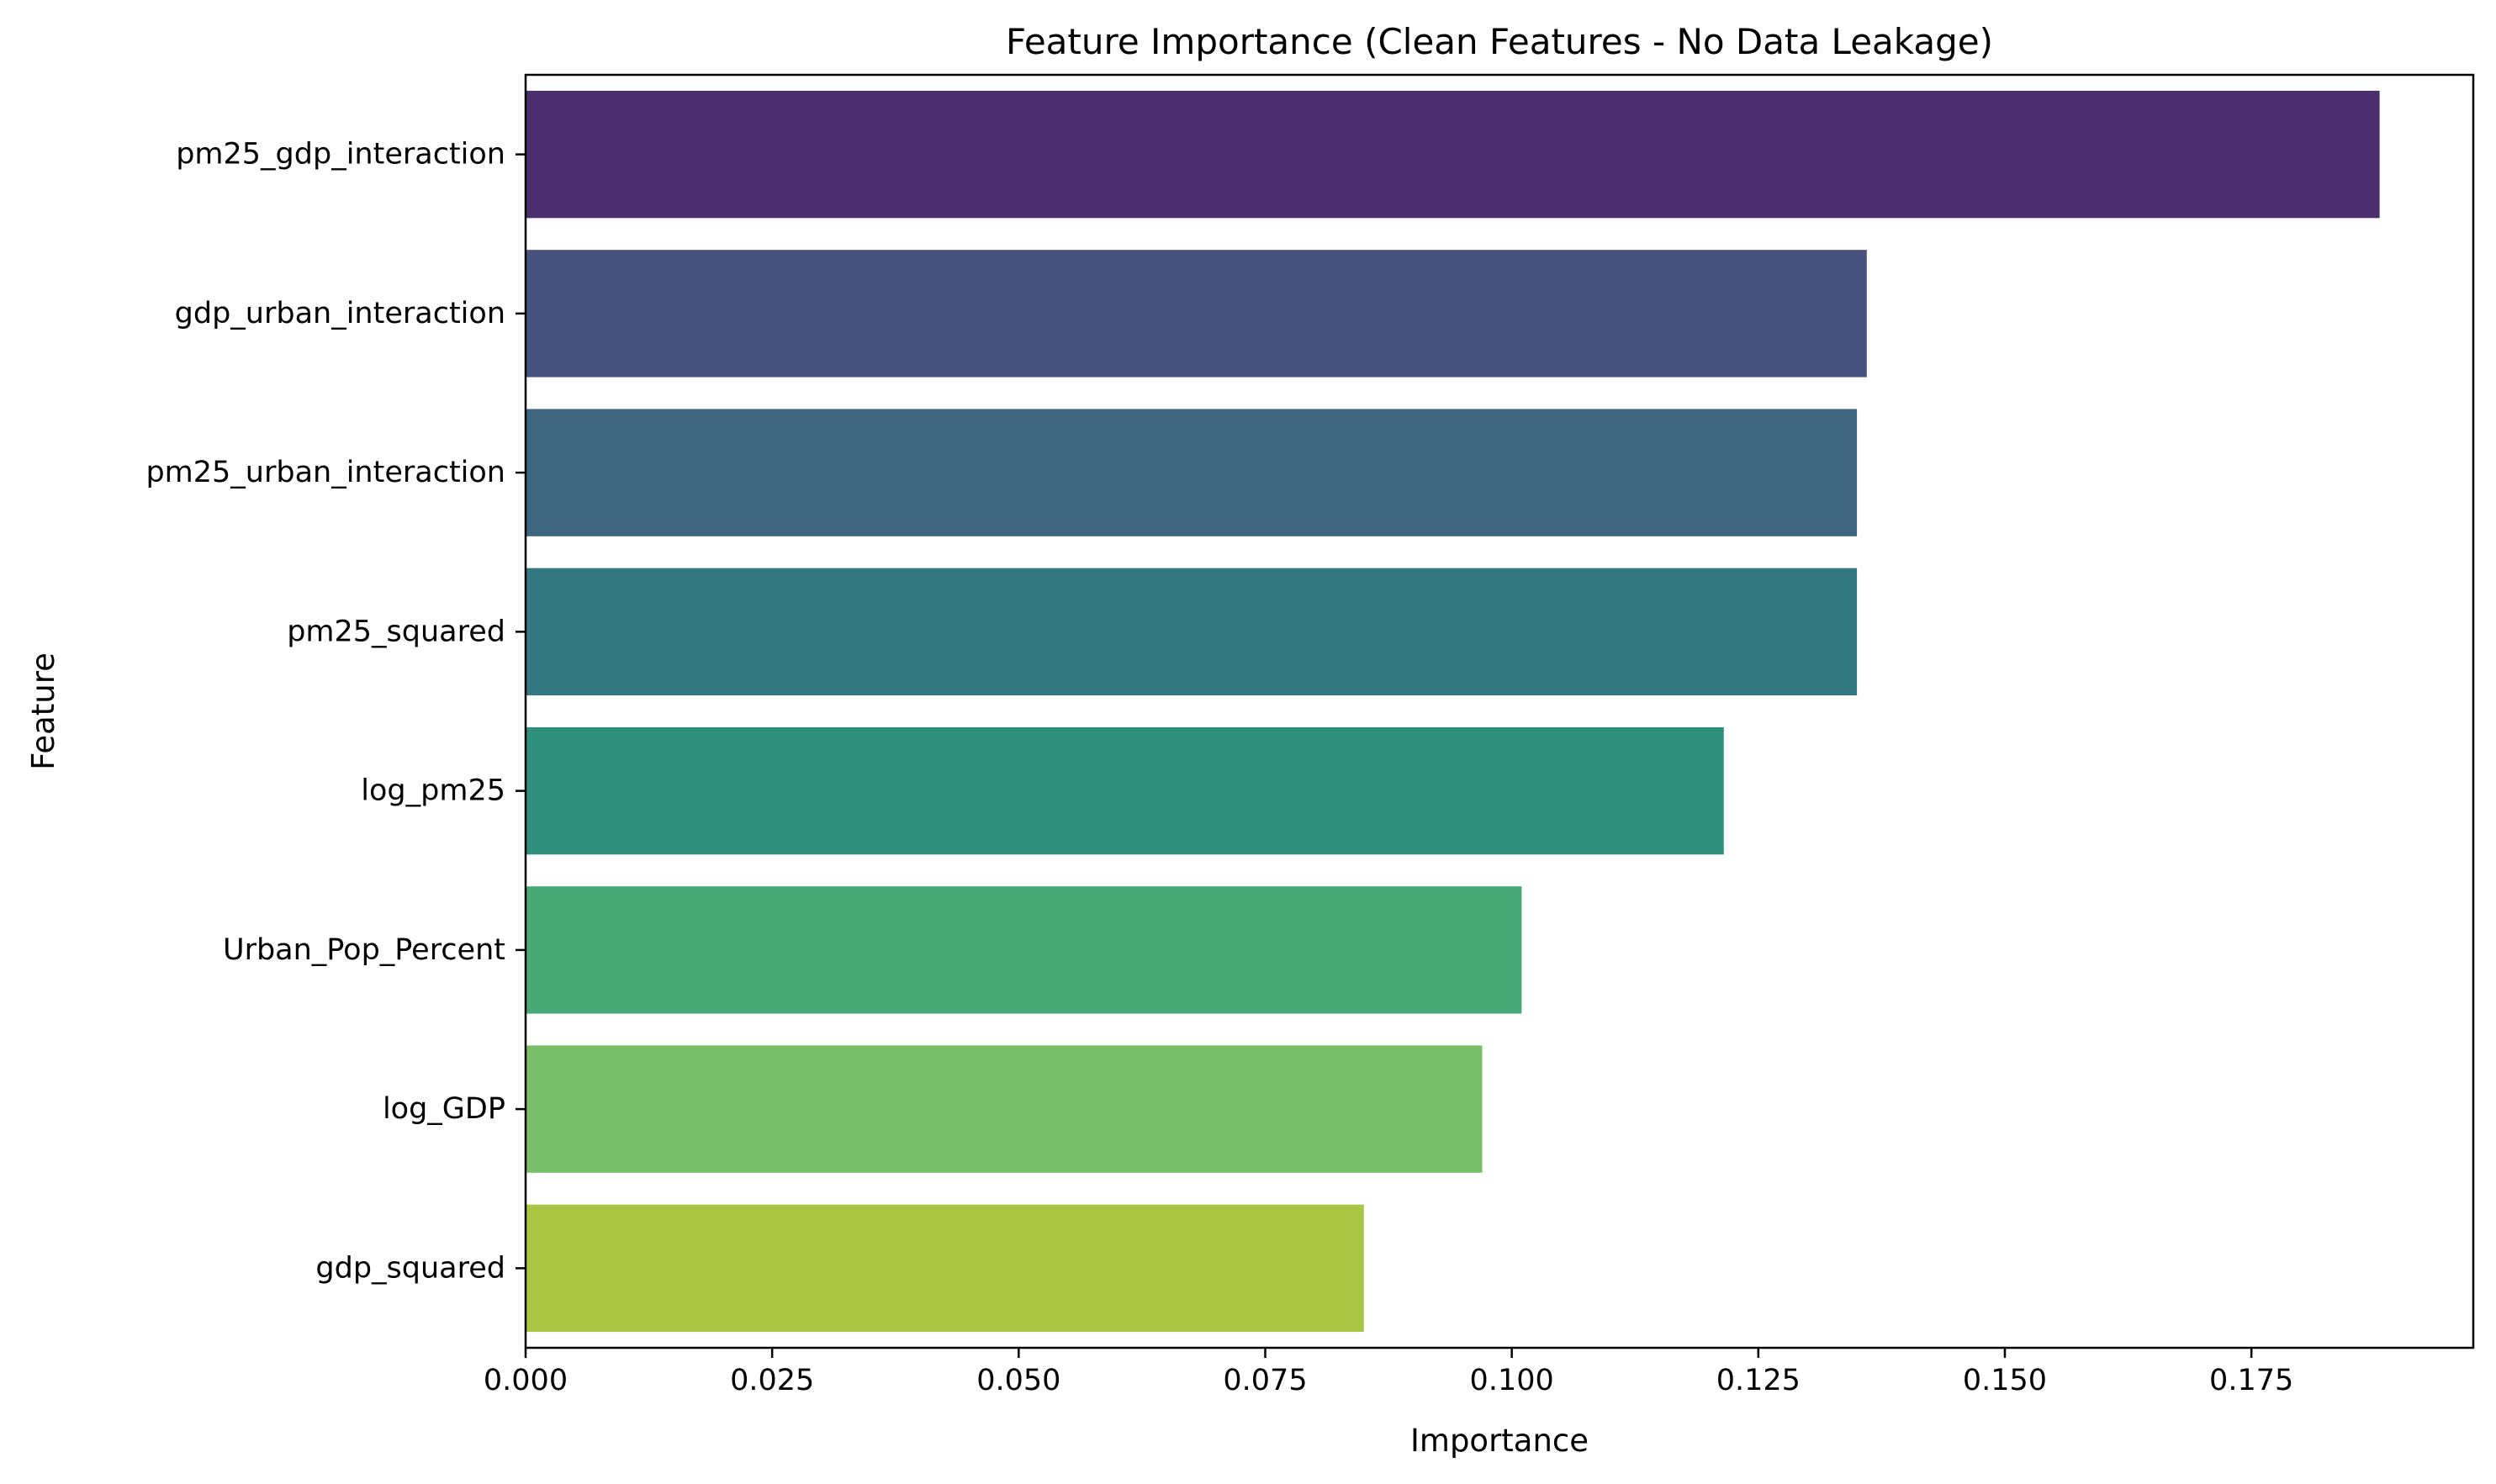 Image resolution: width=2496 pixels, height=1484 pixels. What do you see at coordinates (1512, 1380) in the screenshot?
I see `x-tick-label: 0.100` at bounding box center [1512, 1380].